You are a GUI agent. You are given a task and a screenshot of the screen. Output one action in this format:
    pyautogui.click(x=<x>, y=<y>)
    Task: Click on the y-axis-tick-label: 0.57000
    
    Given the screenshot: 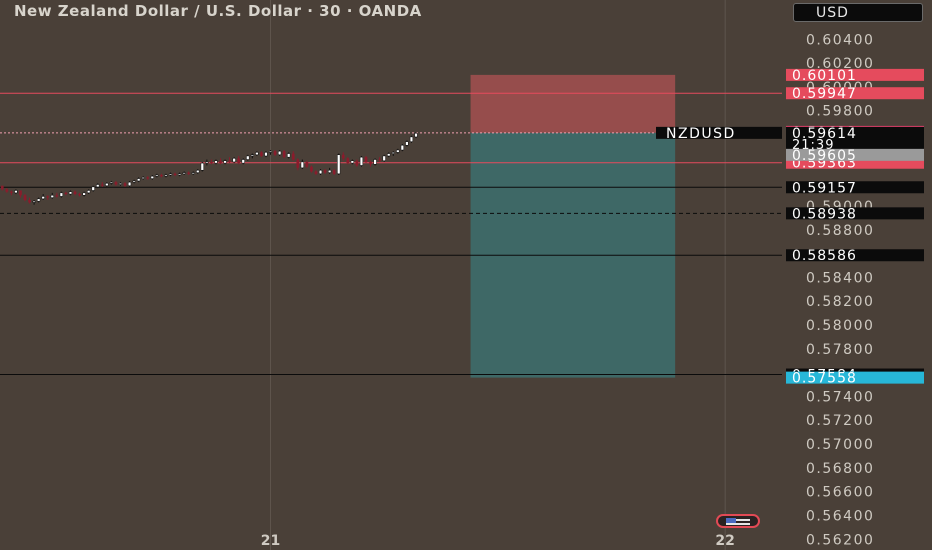 What is the action you would take?
    pyautogui.click(x=840, y=445)
    